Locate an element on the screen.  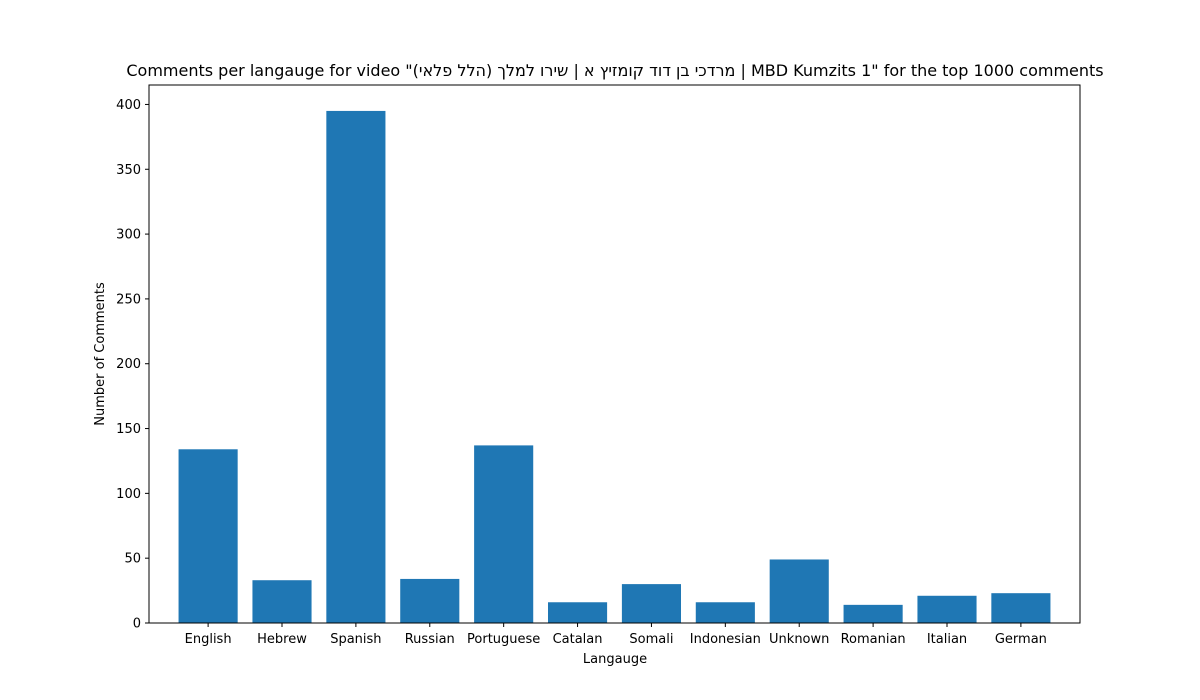
y-axis: 0 50 100 150 200 250 300 350 400 is located at coordinates (132, 365).